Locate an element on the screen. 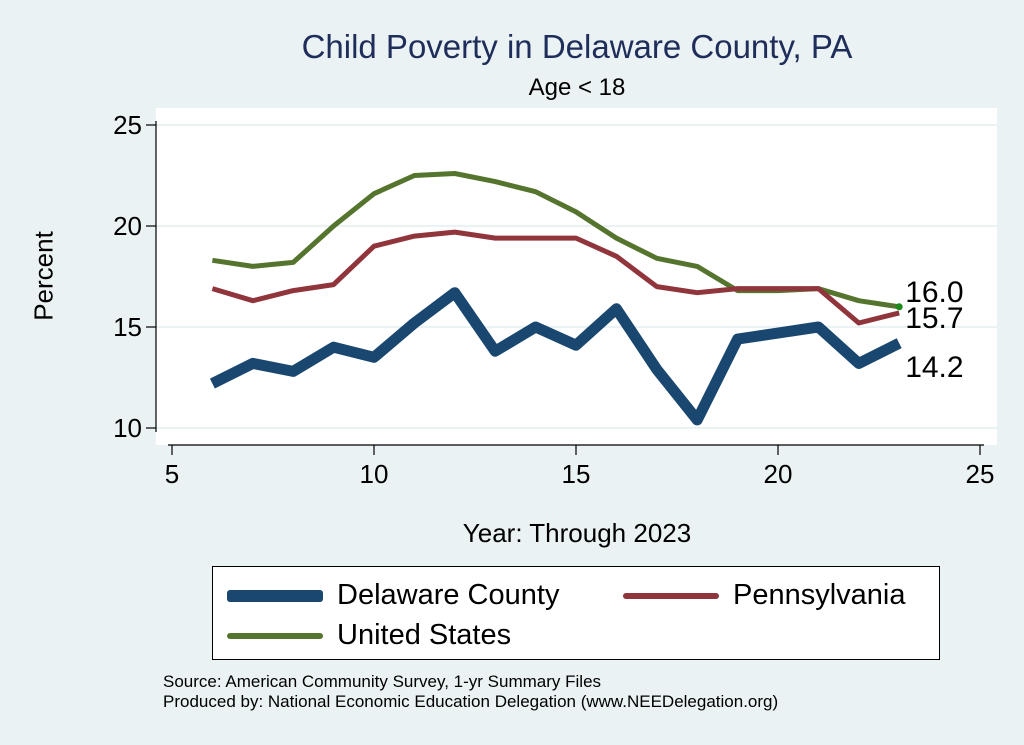 This screenshot has height=745, width=1024. legend-item-united-states: United States is located at coordinates (369, 635).